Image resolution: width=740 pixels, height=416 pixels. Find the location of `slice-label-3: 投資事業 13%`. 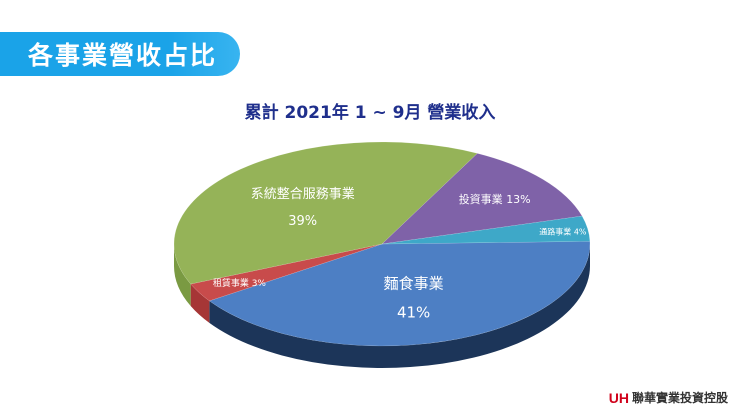

slice-label-3: 投資事業 13% is located at coordinates (495, 199).